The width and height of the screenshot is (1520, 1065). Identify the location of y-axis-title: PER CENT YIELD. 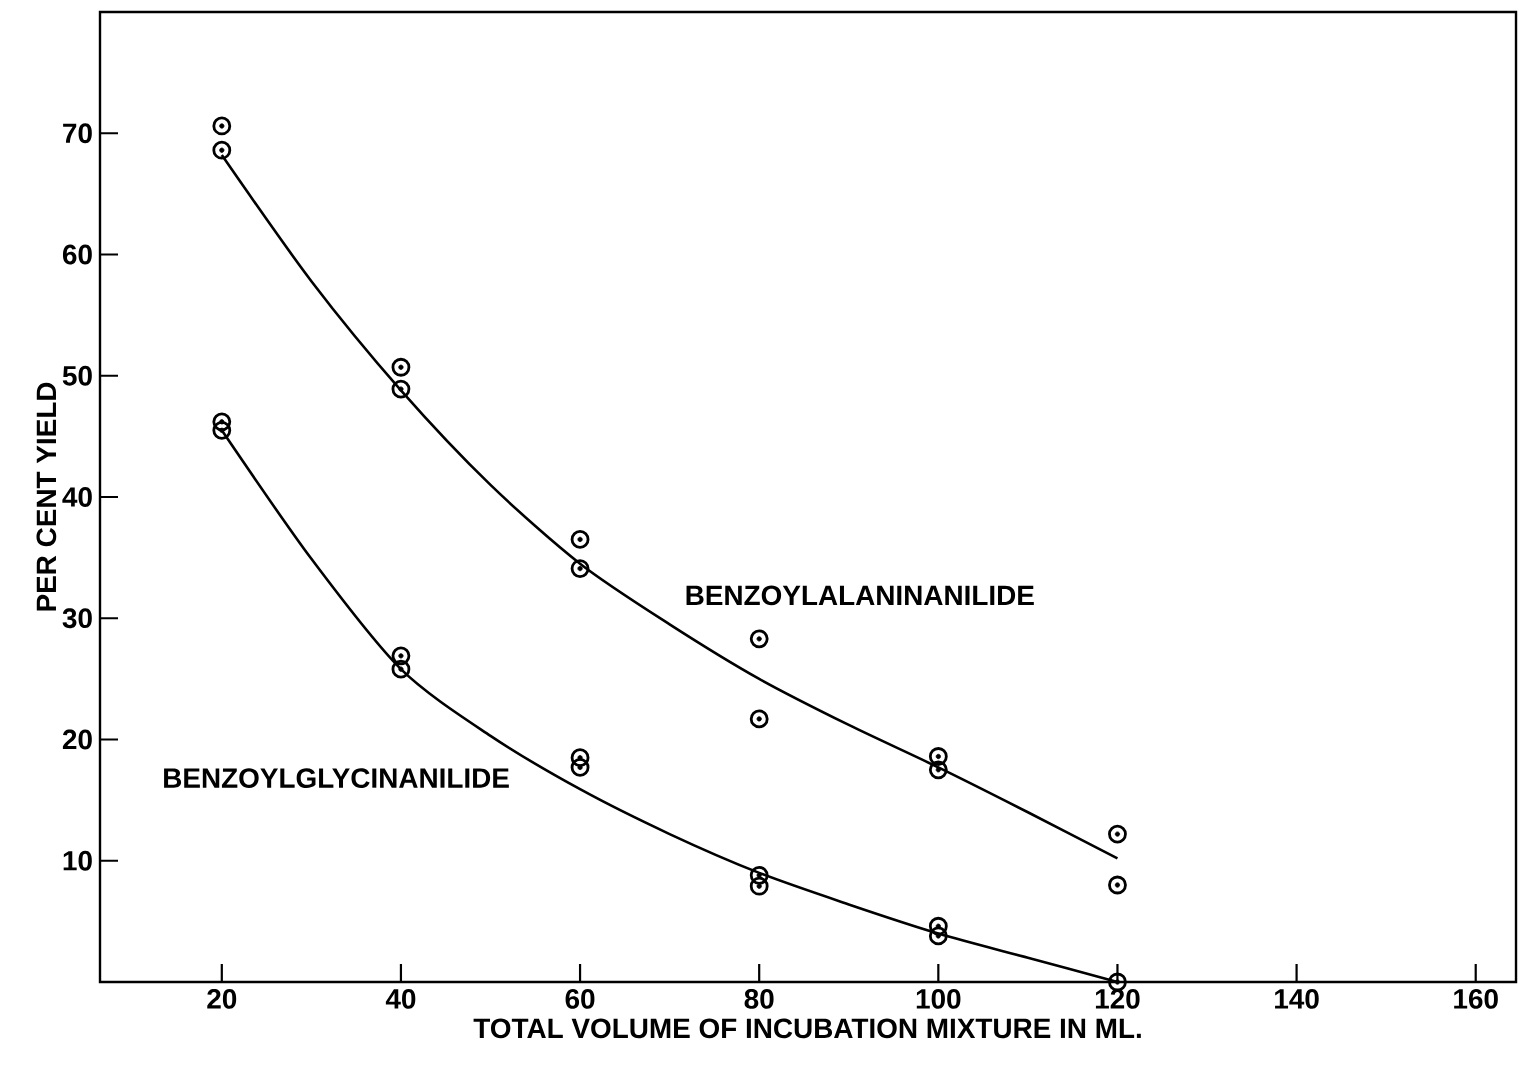
(46, 496).